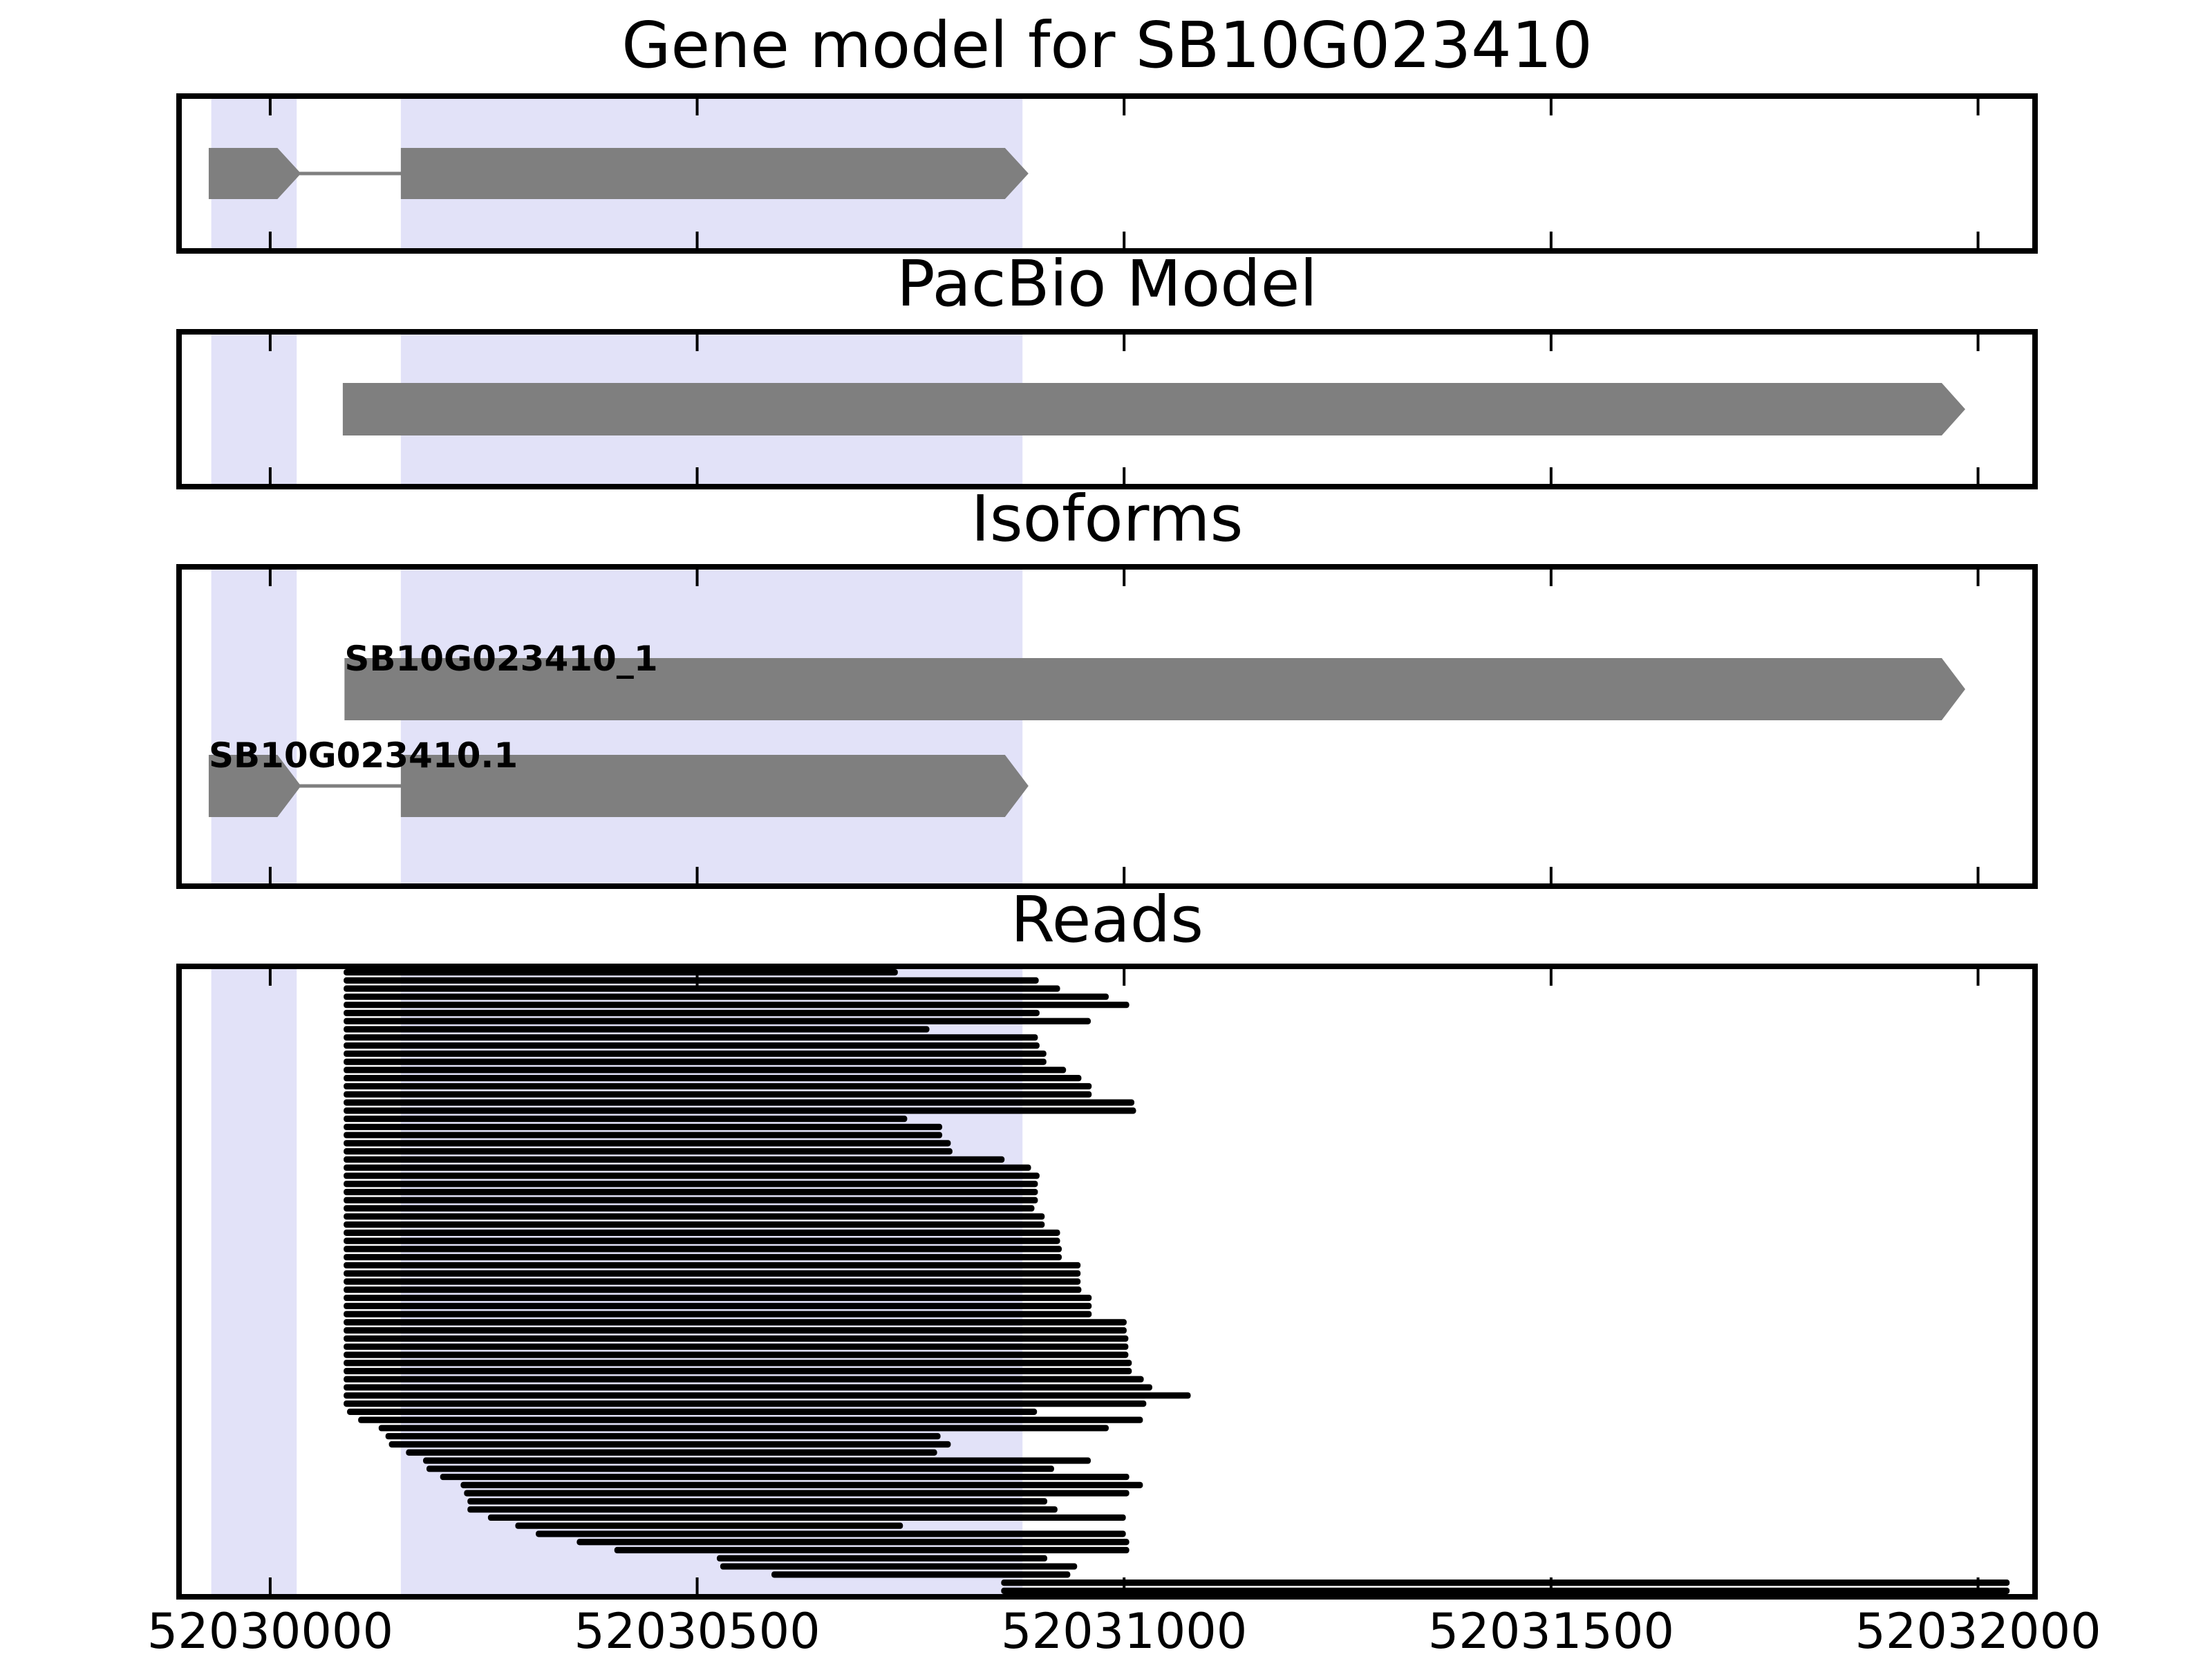  I want to click on panel-title-isoforms: Isoforms, so click(1107, 519).